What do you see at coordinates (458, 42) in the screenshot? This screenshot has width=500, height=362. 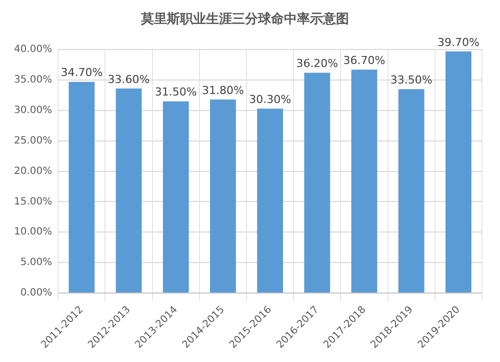 I see `data-label: 39.70%` at bounding box center [458, 42].